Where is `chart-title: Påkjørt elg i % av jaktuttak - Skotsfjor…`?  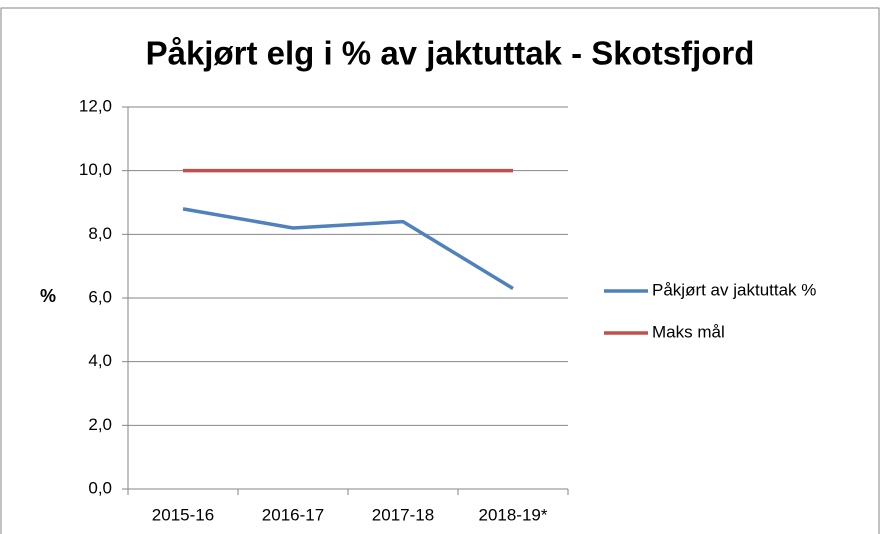
chart-title: Påkjørt elg i % av jaktuttak - Skotsfjor… is located at coordinates (450, 53).